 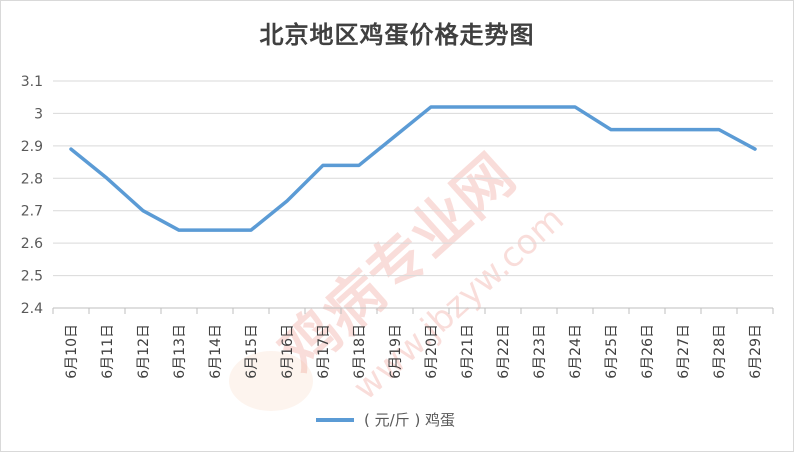 I want to click on x-tick-label: 6月10日, so click(x=72, y=351).